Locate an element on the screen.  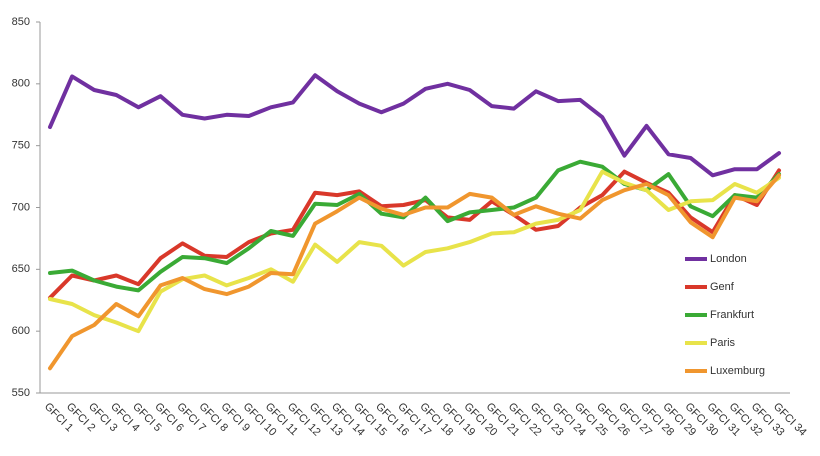
y-tick-label: 850 is located at coordinates (21, 22).